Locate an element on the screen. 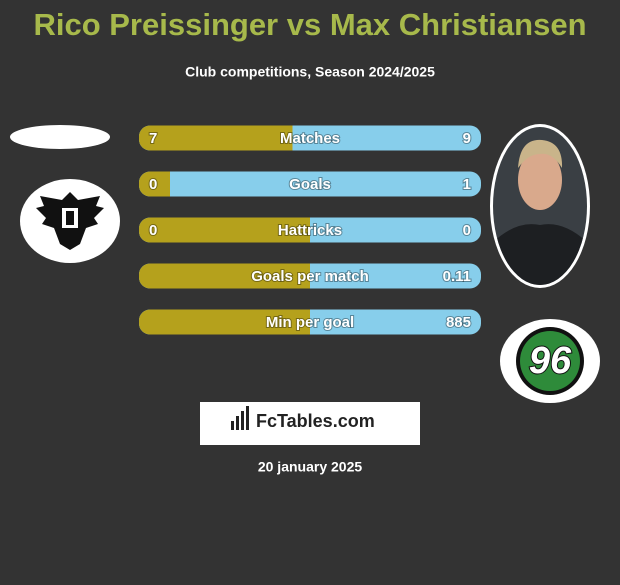 The image size is (620, 585). bar-right is located at coordinates (310, 184).